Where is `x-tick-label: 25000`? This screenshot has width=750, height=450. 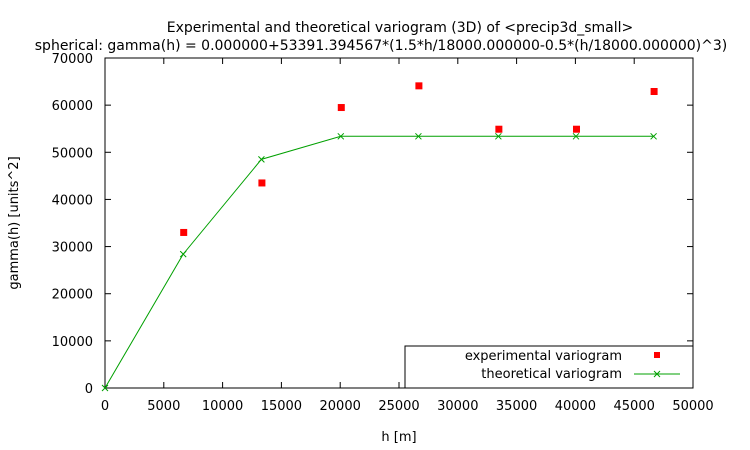
x-tick-label: 25000 is located at coordinates (398, 406).